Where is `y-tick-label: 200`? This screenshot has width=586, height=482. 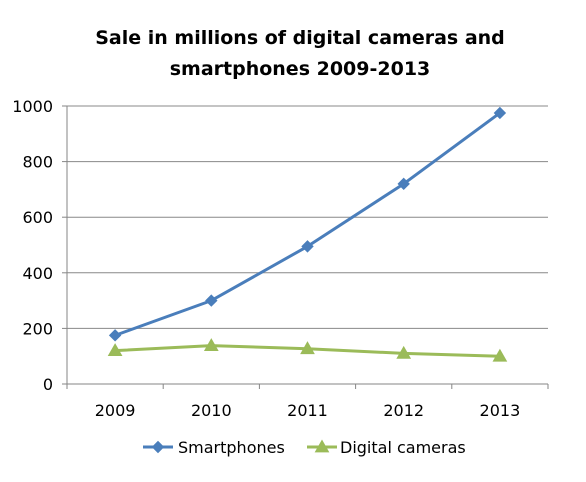
y-tick-label: 200 is located at coordinates (37, 328).